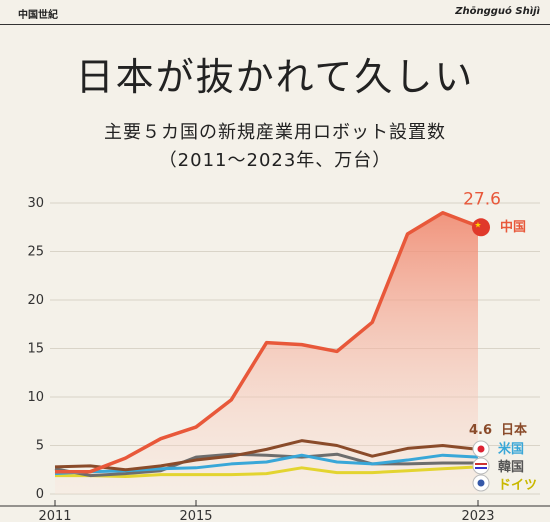 This screenshot has height=522, width=550. I want to click on us-flag-icon, so click(481, 466).